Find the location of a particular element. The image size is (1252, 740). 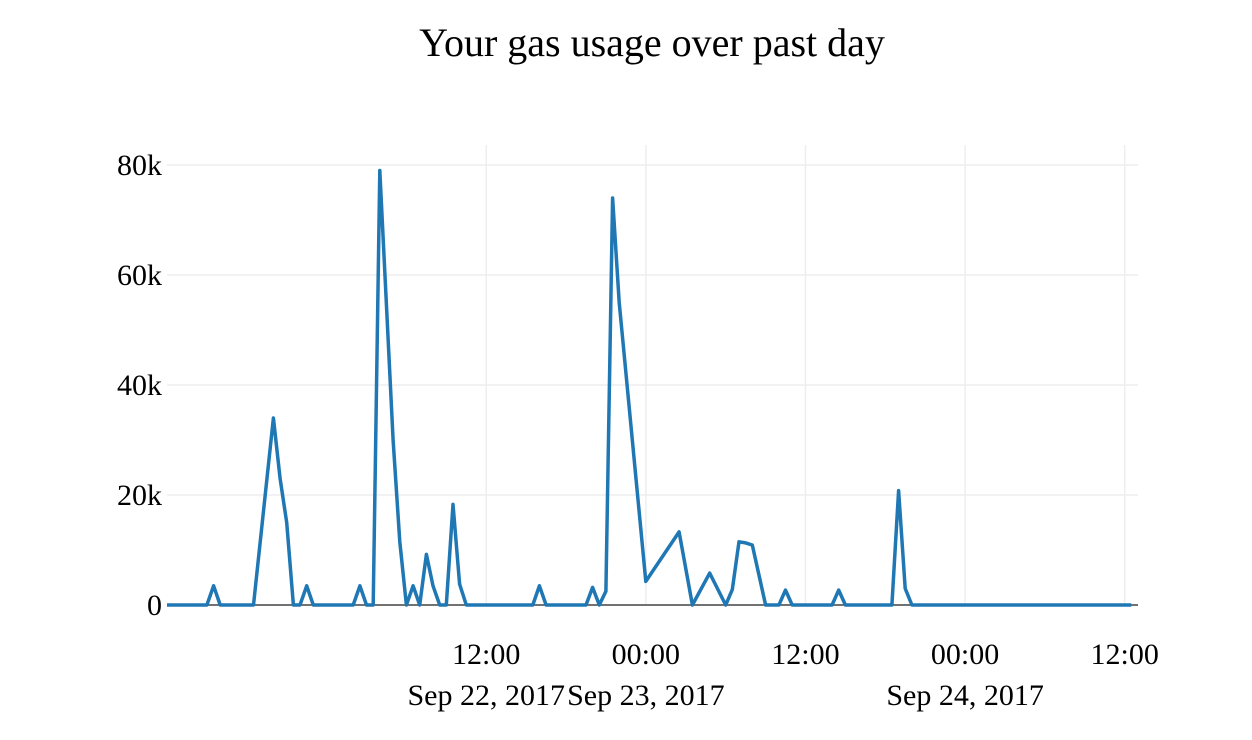

x-tick-date-label: Sep 24, 2017 is located at coordinates (965, 695).